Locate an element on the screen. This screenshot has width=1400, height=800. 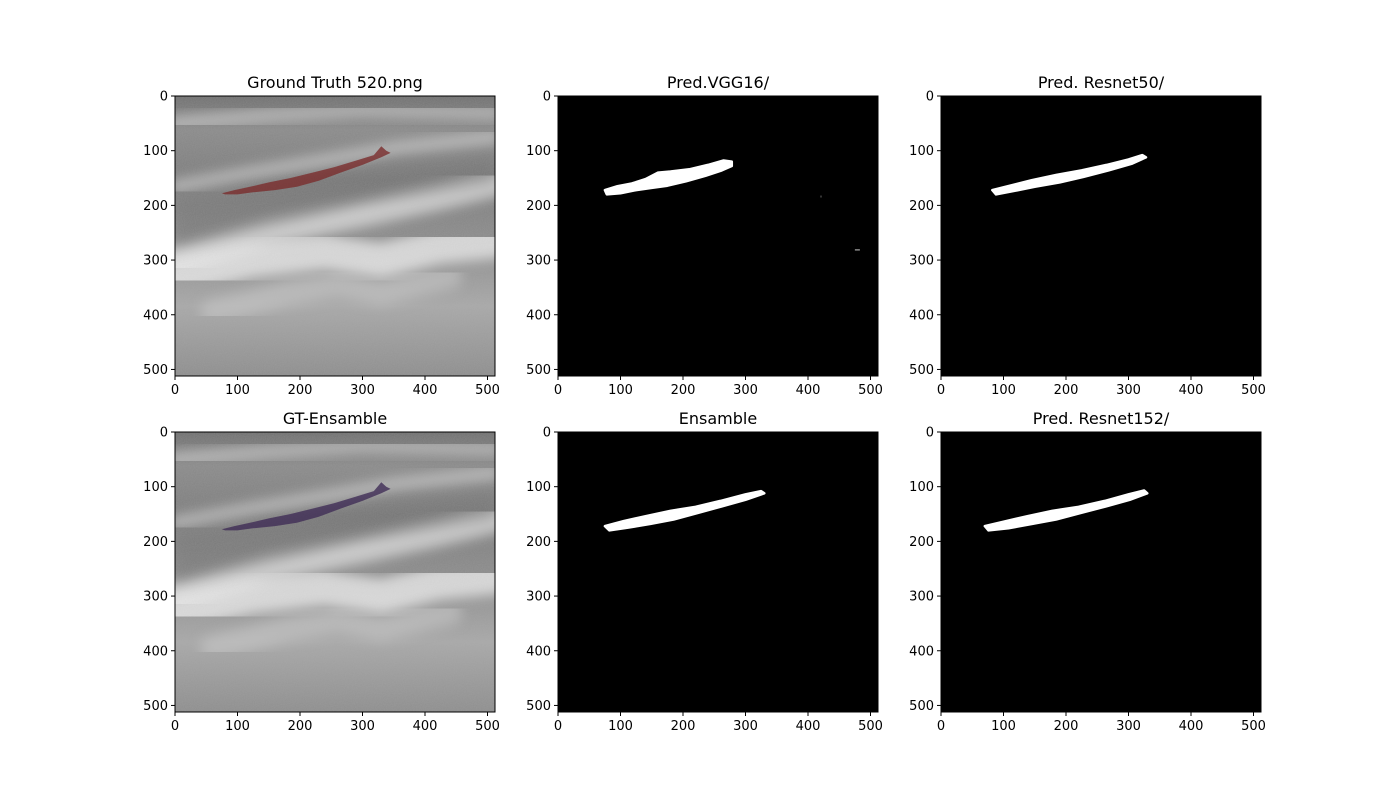
subplot-title: Pred. Resnet50/ is located at coordinates (1101, 82).